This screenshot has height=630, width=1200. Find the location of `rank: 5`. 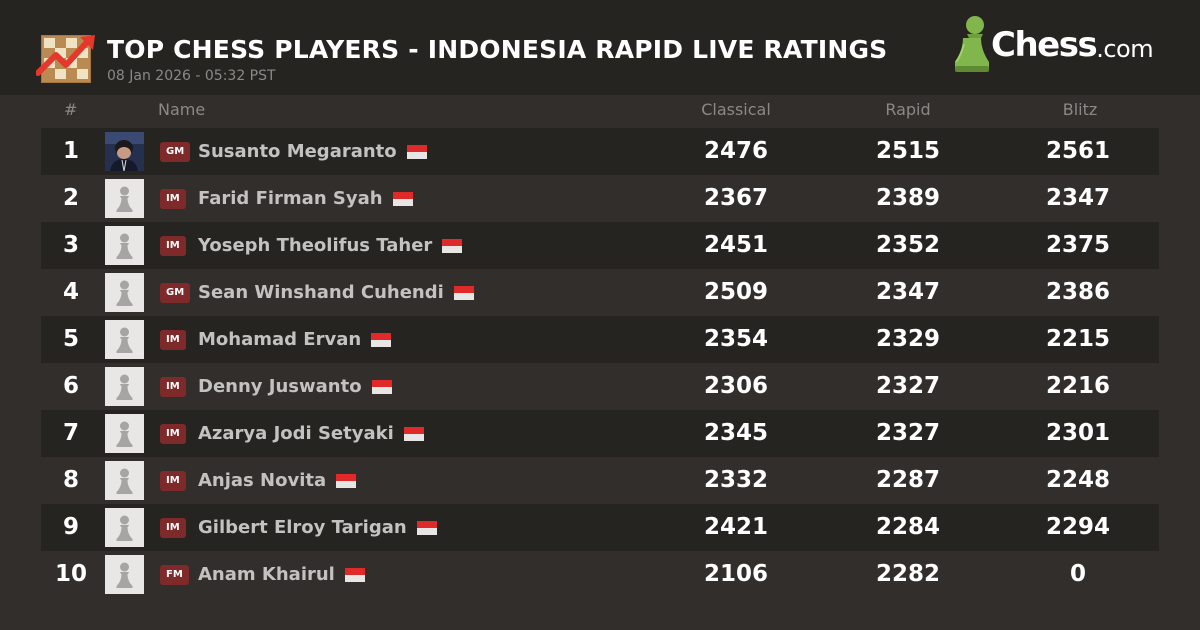

rank: 5 is located at coordinates (70, 339).